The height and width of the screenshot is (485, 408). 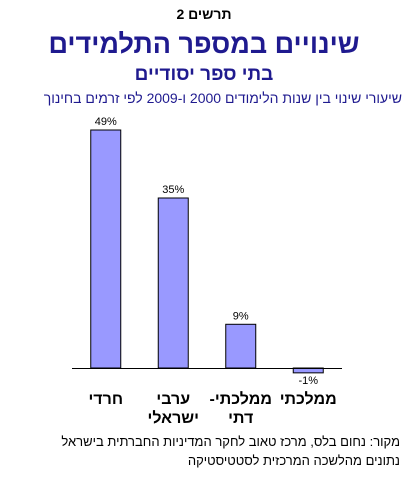 What do you see at coordinates (240, 418) in the screenshot?
I see `category-label: דתי` at bounding box center [240, 418].